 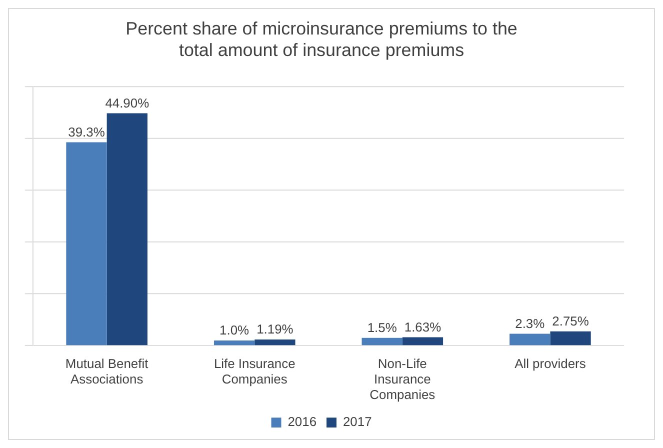 I want to click on data-label: 1.63%, so click(x=423, y=326).